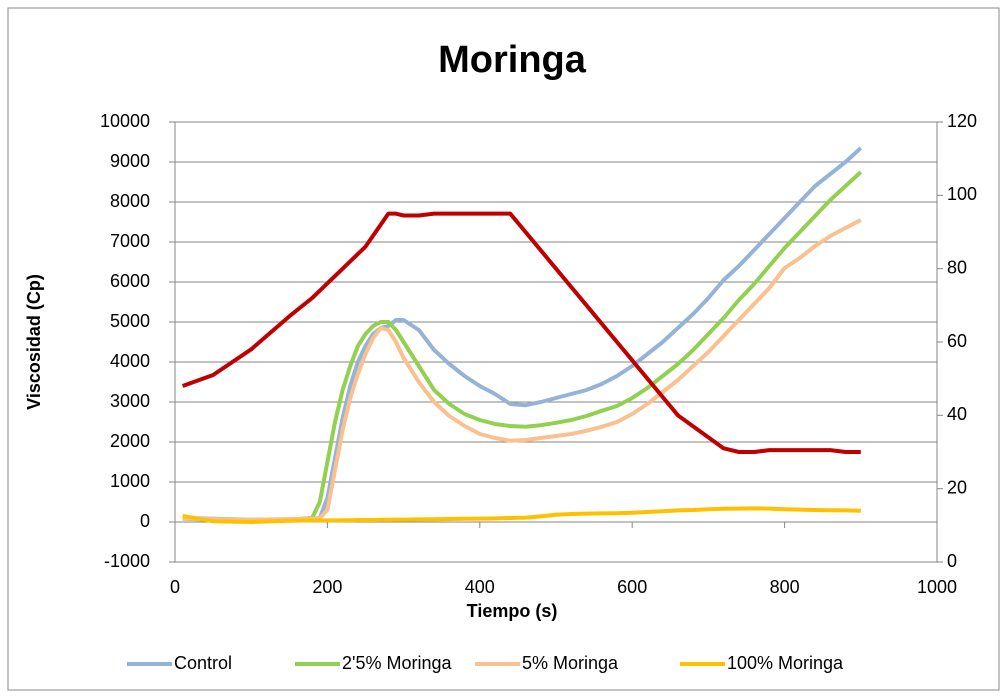 This screenshot has height=699, width=1008. What do you see at coordinates (785, 663) in the screenshot?
I see `legend-label: 100% Moringa` at bounding box center [785, 663].